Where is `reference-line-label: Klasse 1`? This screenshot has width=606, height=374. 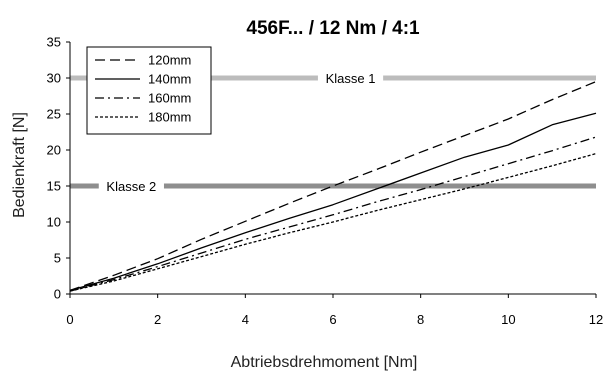 reference-line-label: Klasse 1 is located at coordinates (351, 78).